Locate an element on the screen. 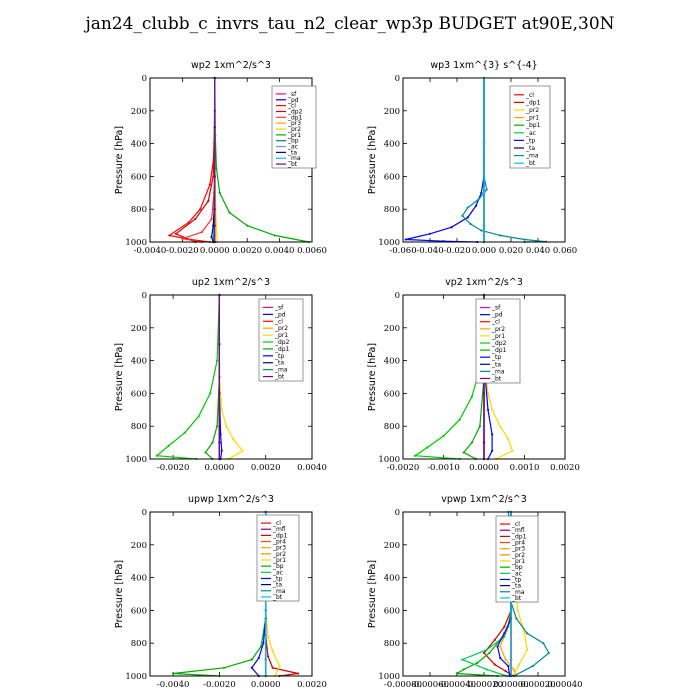 This screenshot has width=700, height=700. legend-entry: _pd is located at coordinates (497, 315).